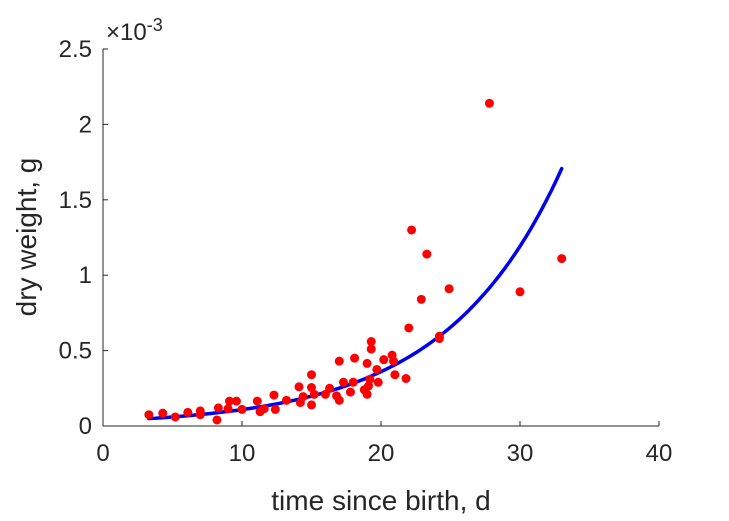 This screenshot has height=521, width=729. I want to click on x-tick-label: 40, so click(659, 453).